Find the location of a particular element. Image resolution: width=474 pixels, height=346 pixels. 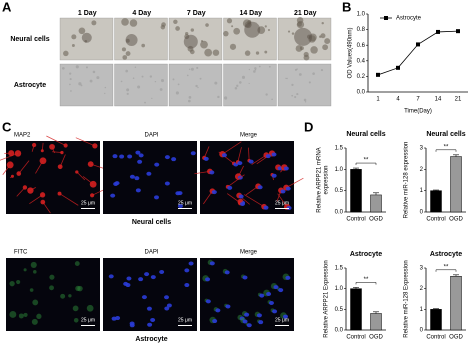

channel-label: MAP2 is located at coordinates (22, 136).